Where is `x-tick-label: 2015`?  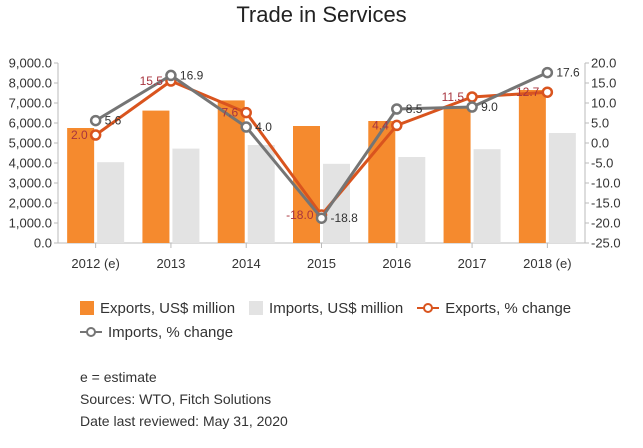
x-tick-label: 2015 is located at coordinates (321, 263).